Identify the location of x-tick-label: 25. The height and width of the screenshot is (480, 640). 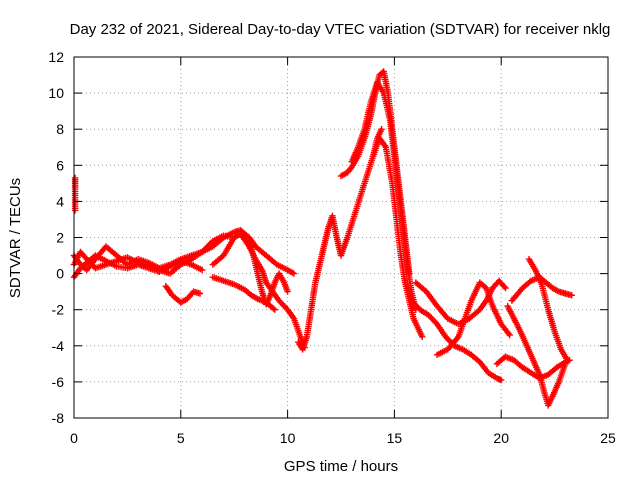
(608, 438).